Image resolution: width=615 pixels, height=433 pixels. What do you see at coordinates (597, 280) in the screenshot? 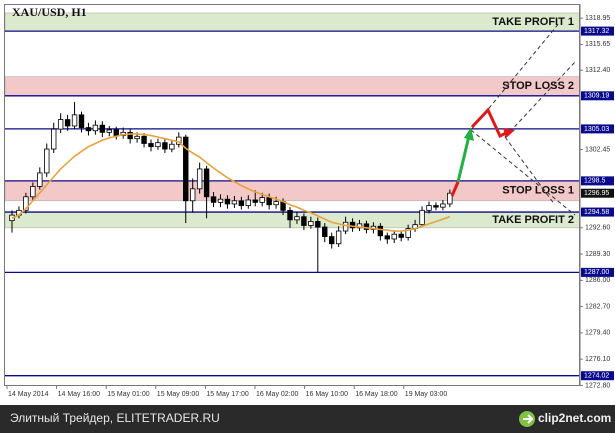
I see `y-tick-label: 1286.00` at bounding box center [597, 280].